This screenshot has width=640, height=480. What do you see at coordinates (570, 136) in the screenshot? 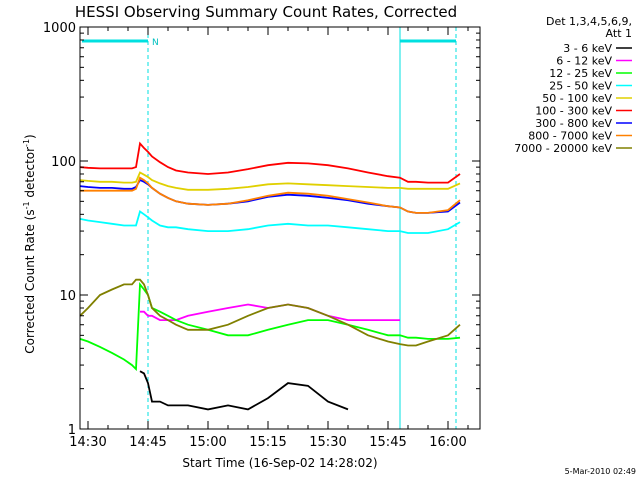
I see `legend-entry-label: 800 - 7000 keV` at bounding box center [570, 136].